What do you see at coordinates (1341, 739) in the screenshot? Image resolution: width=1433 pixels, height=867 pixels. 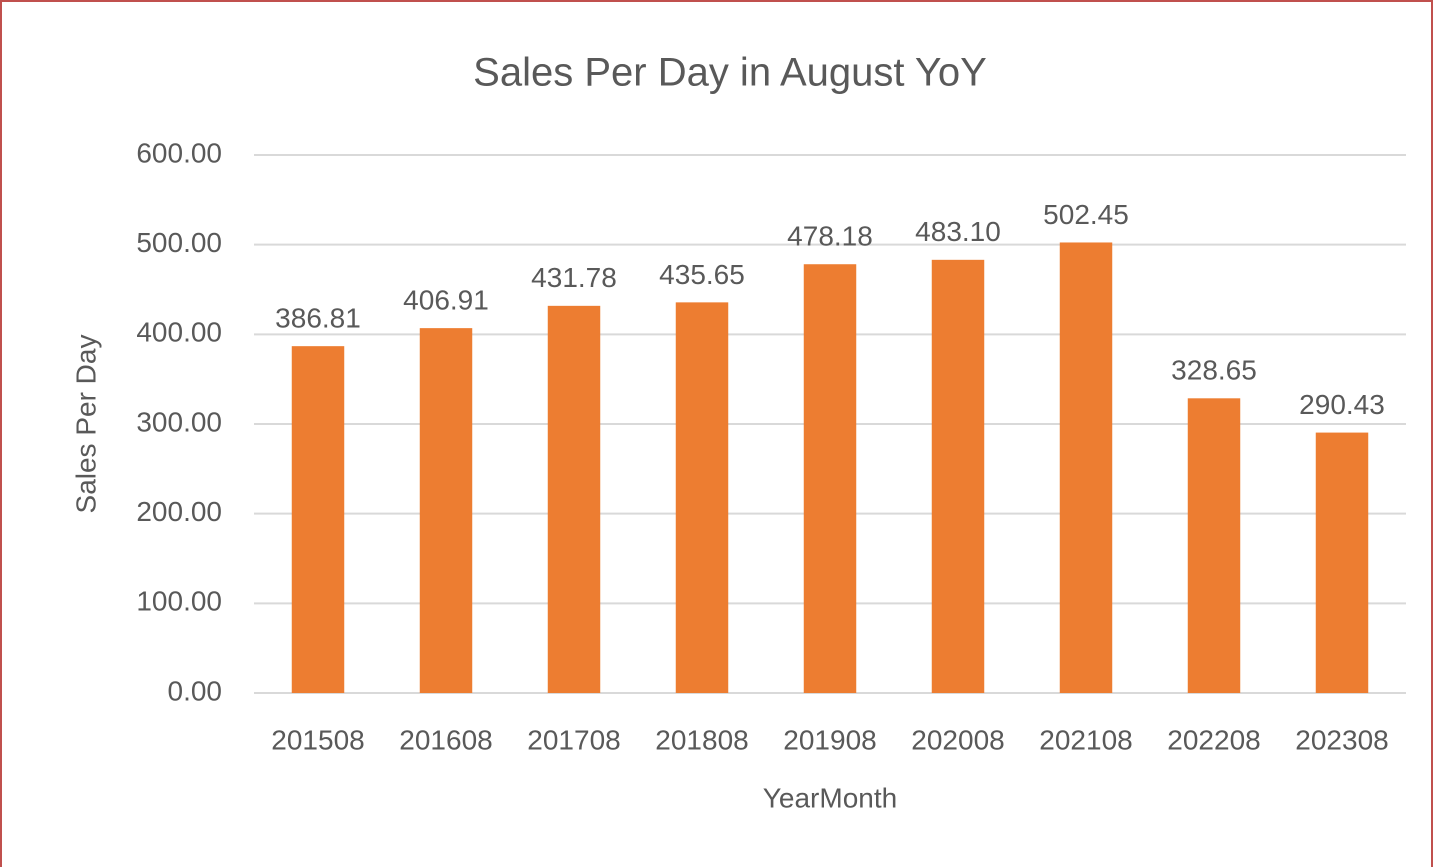 I see `x-tick-label: 202308` at bounding box center [1341, 739].